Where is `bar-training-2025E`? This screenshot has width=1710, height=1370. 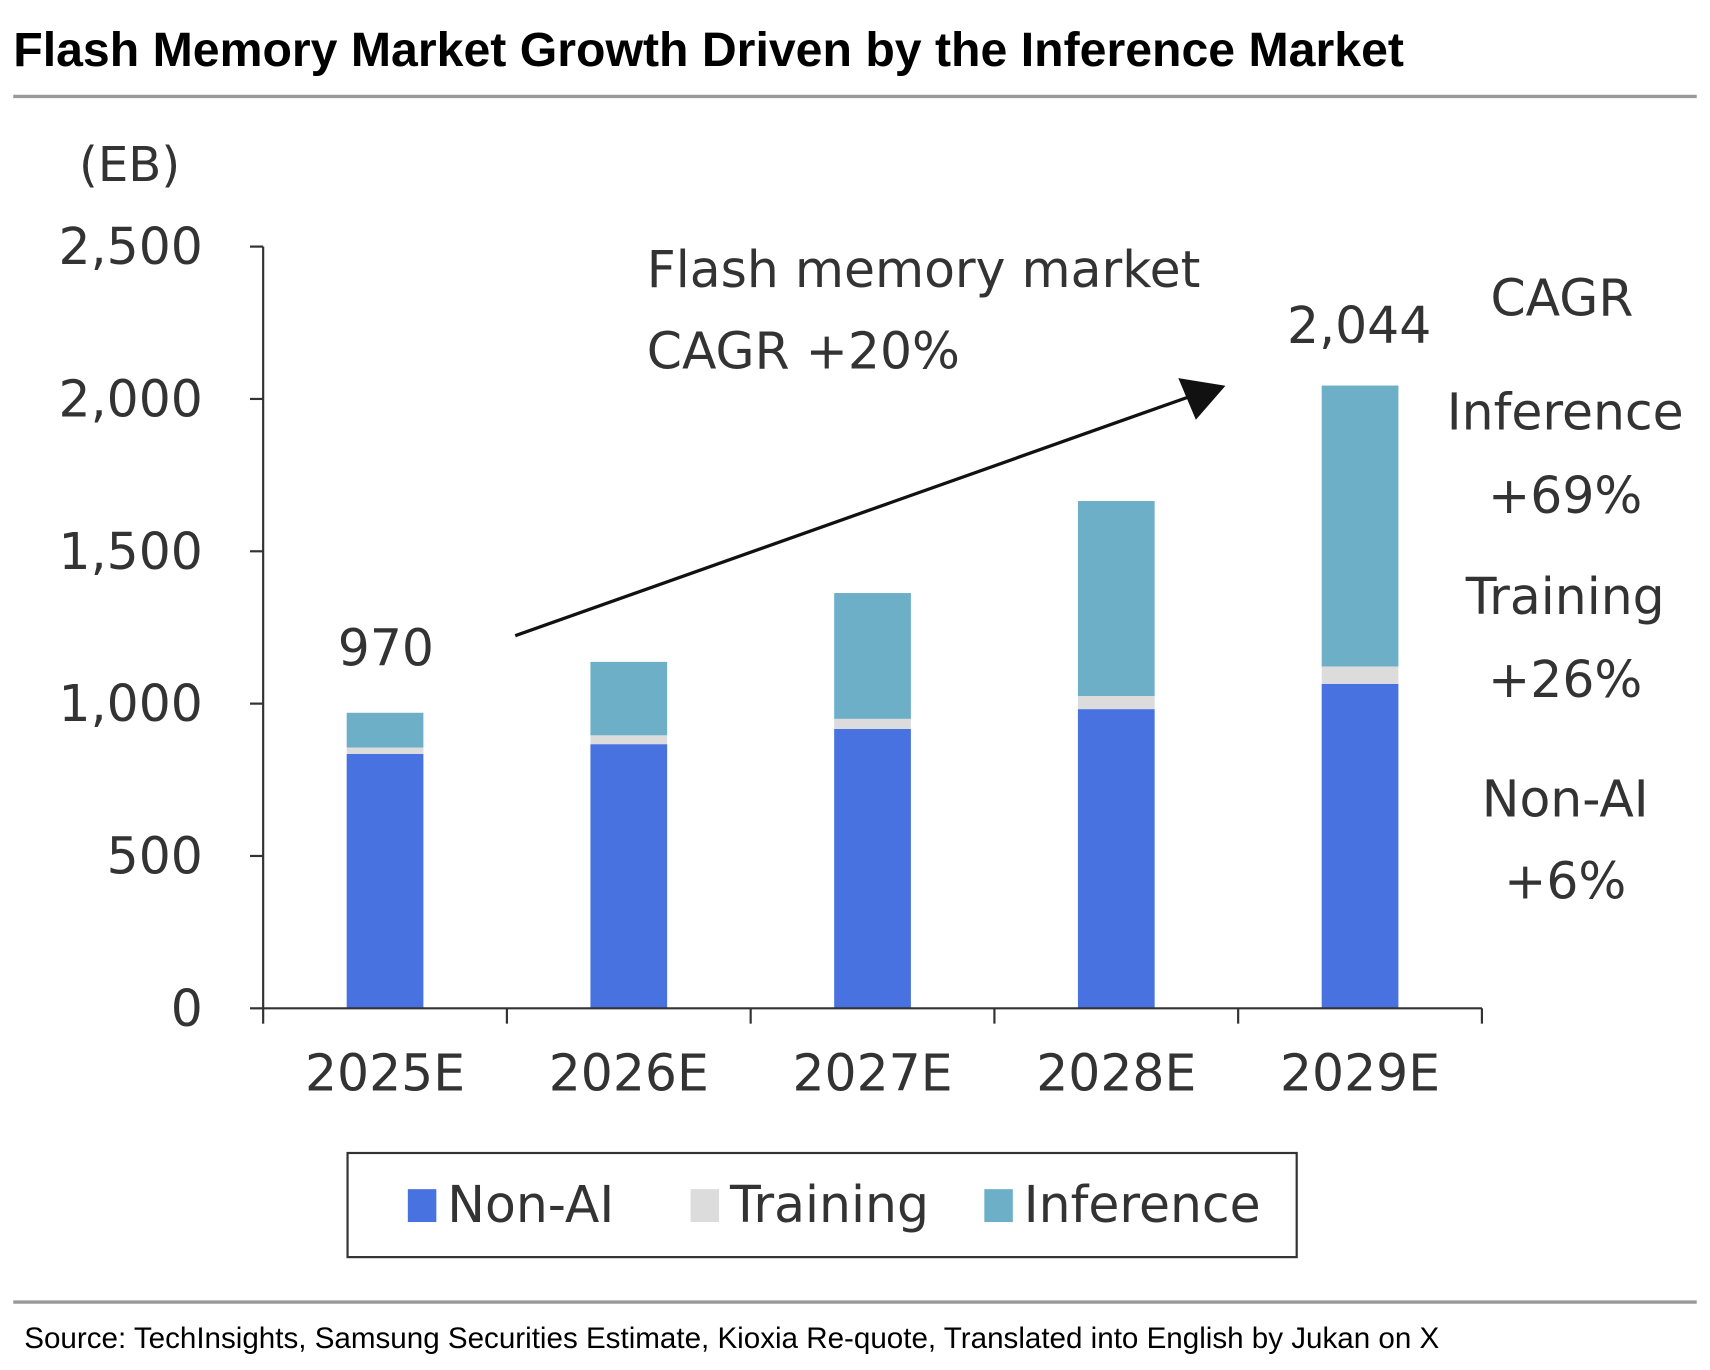
bar-training-2025E is located at coordinates (385, 750).